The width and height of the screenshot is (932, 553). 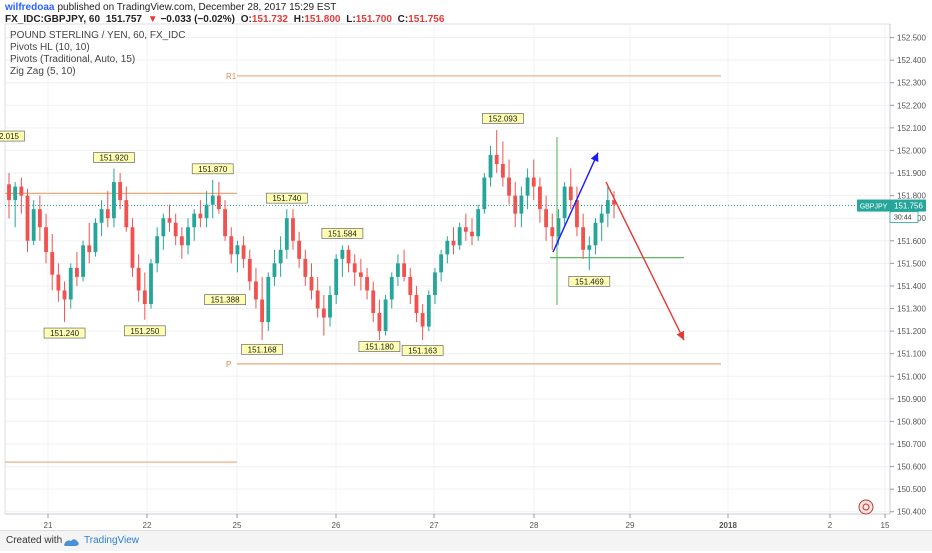 I want to click on pivot-label-text: 151.240, so click(x=64, y=333).